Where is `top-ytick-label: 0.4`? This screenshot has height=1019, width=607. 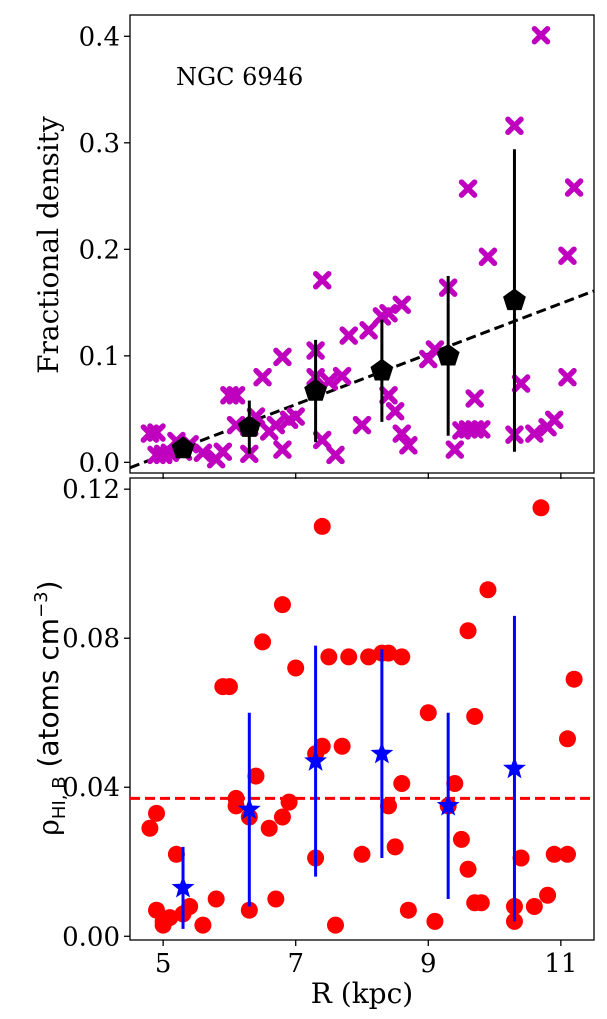 top-ytick-label: 0.4 is located at coordinates (99, 37).